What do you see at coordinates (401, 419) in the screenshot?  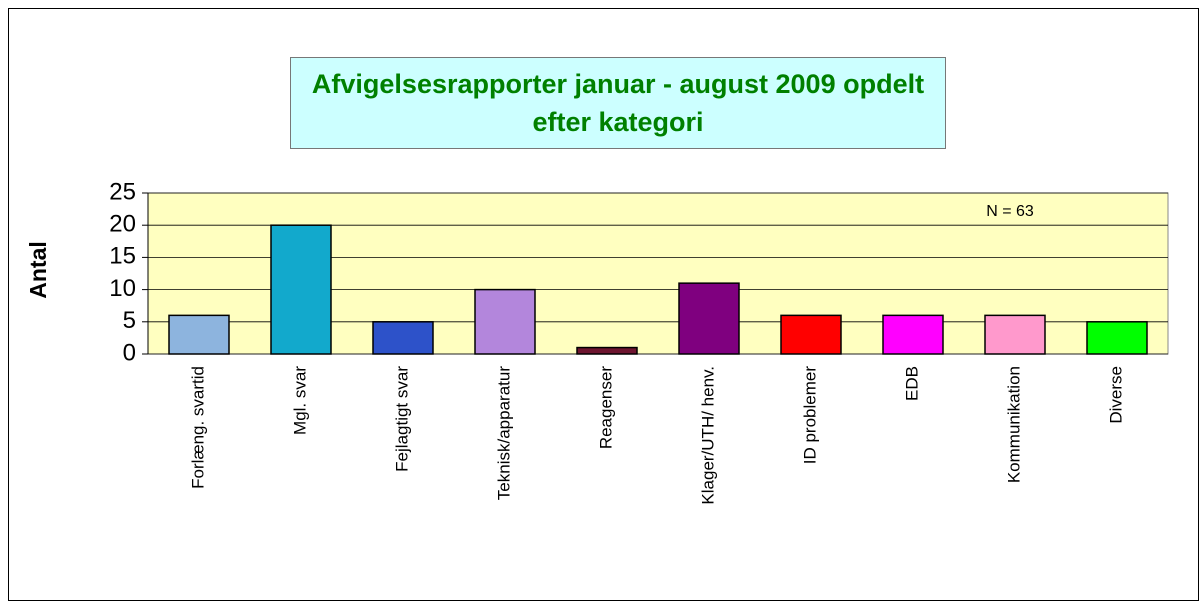 I see `x-tick-label: Fejlagtigt svar` at bounding box center [401, 419].